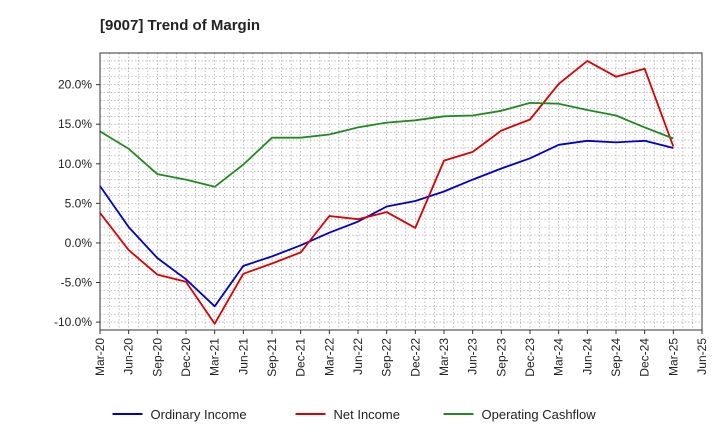  What do you see at coordinates (157, 357) in the screenshot?
I see `x-tick-label: Sep-20` at bounding box center [157, 357].